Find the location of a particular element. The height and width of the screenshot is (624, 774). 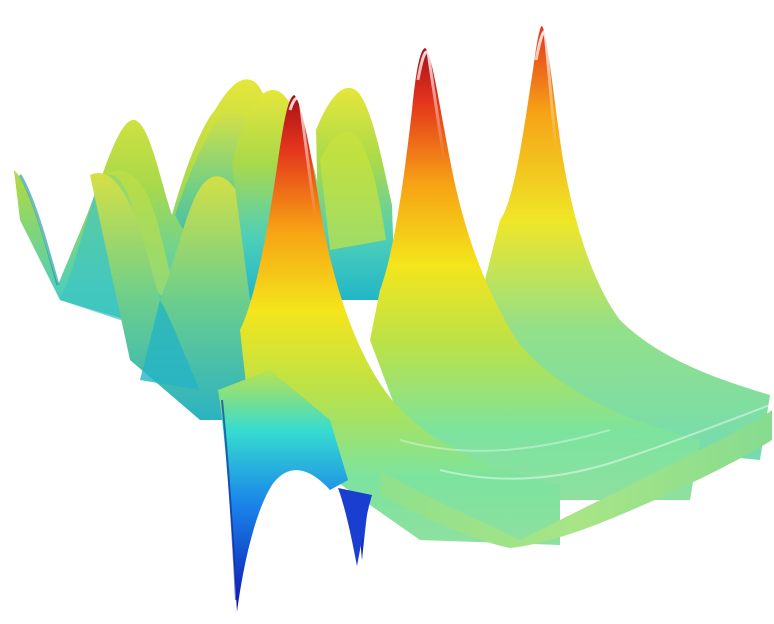

front-dip is located at coordinates (295, 491).